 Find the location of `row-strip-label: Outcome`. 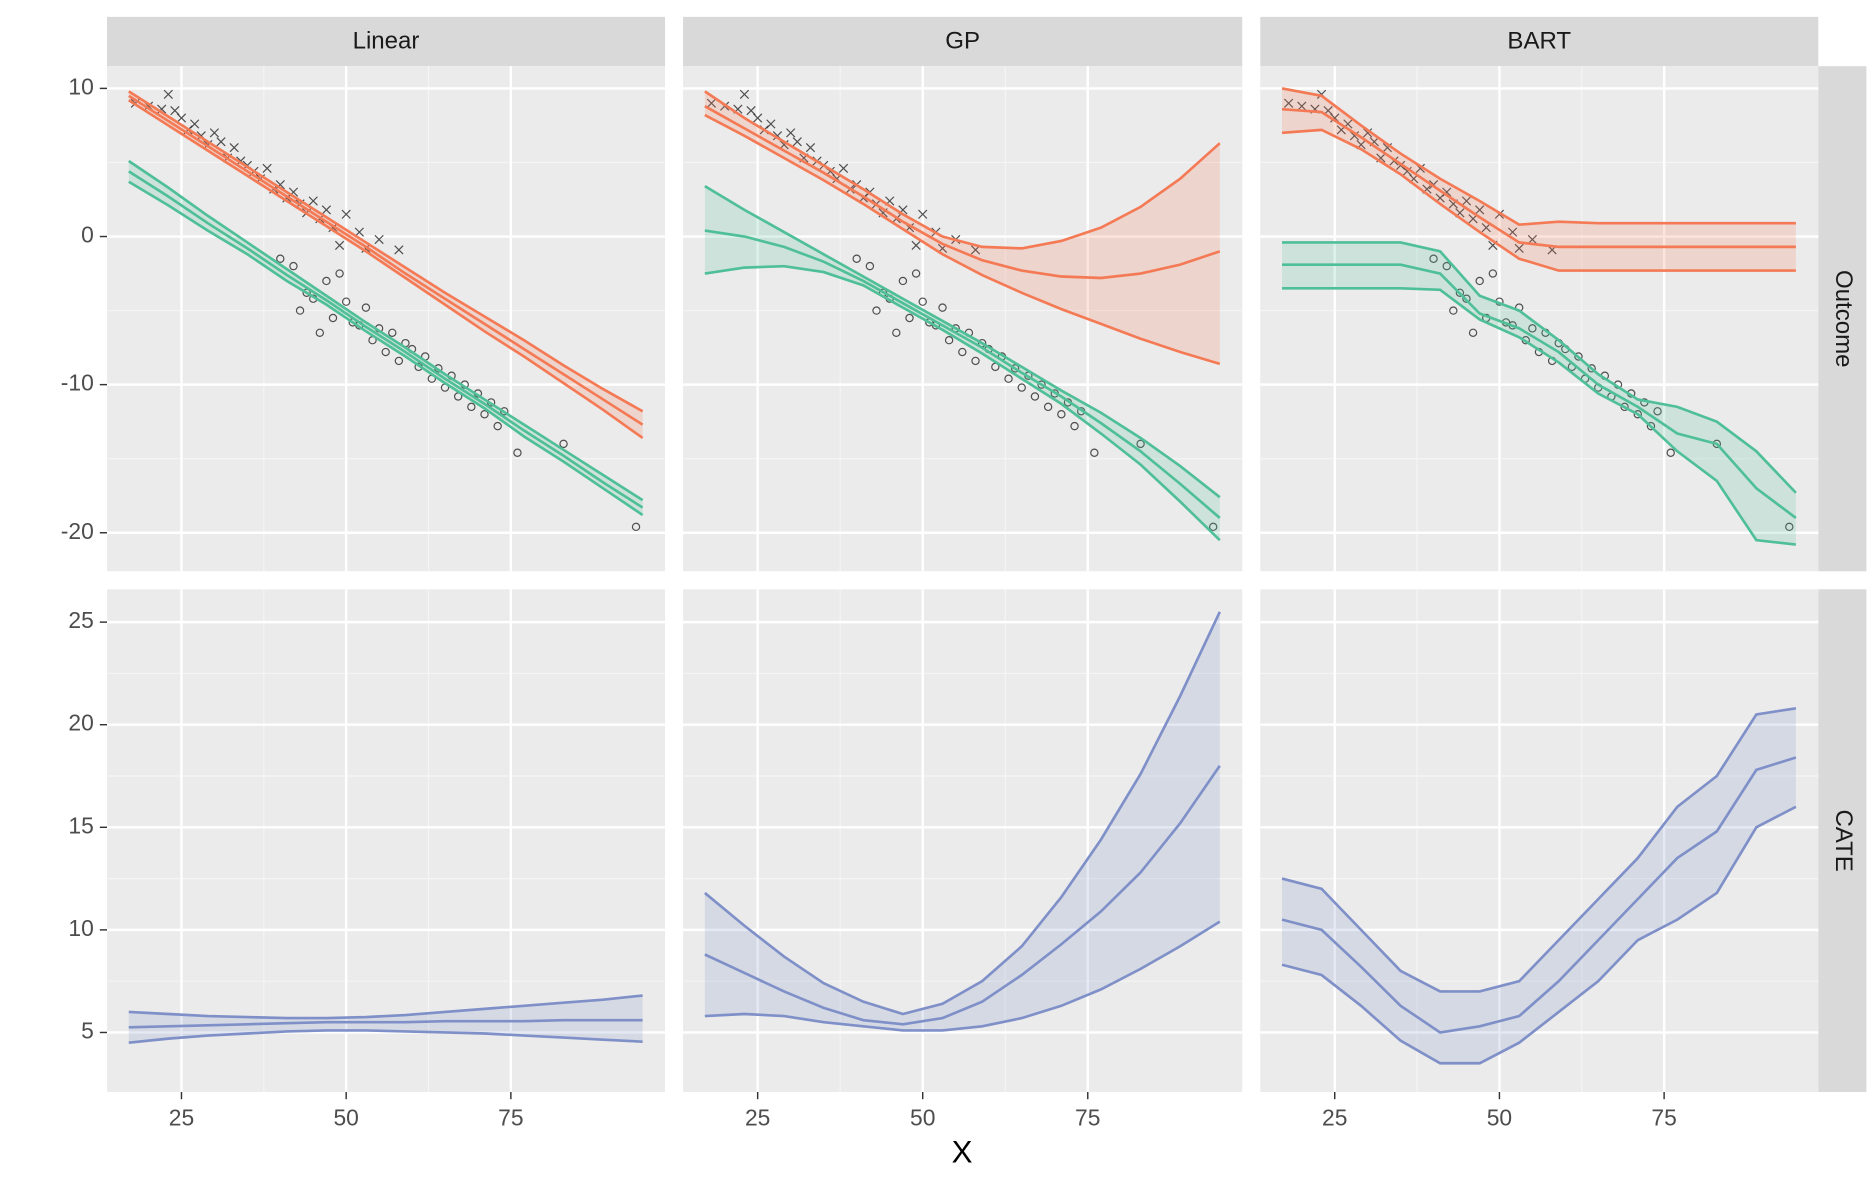

row-strip-label: Outcome is located at coordinates (1843, 319).